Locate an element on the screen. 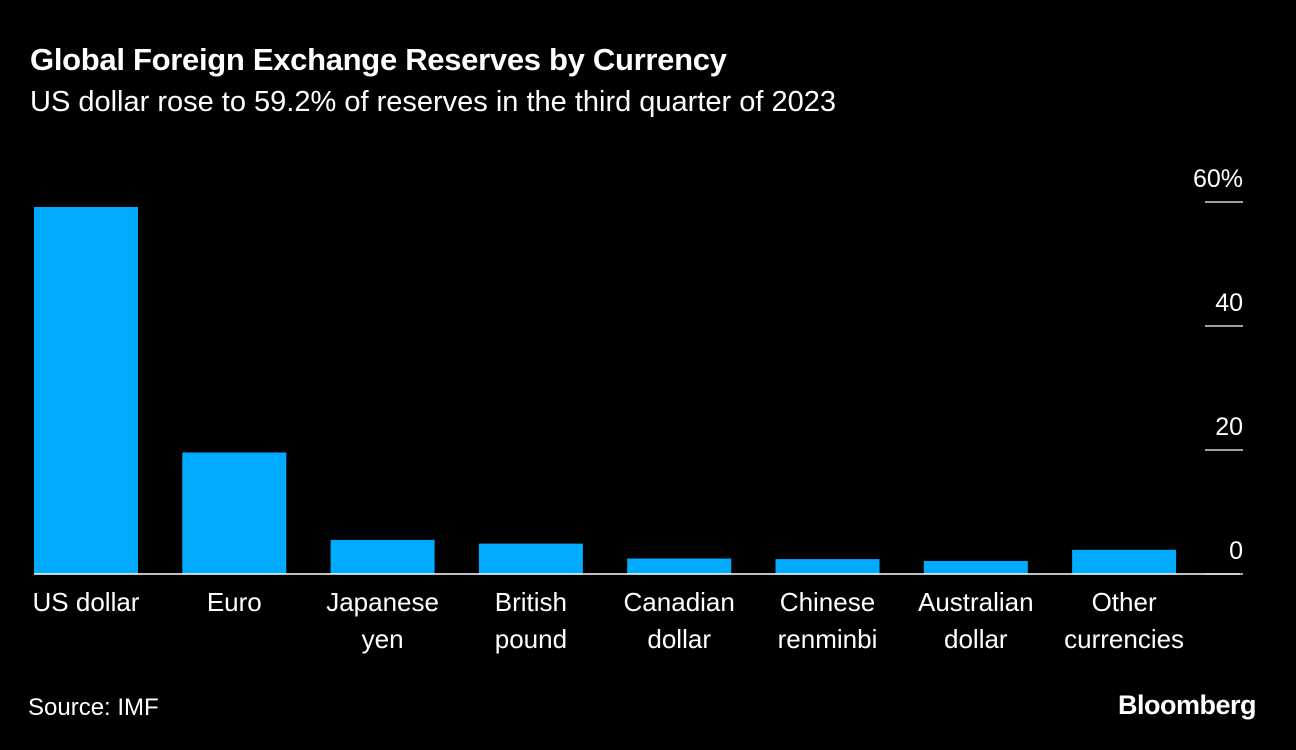 This screenshot has width=1296, height=750. x-tick-label: Chinese renminbi is located at coordinates (828, 620).